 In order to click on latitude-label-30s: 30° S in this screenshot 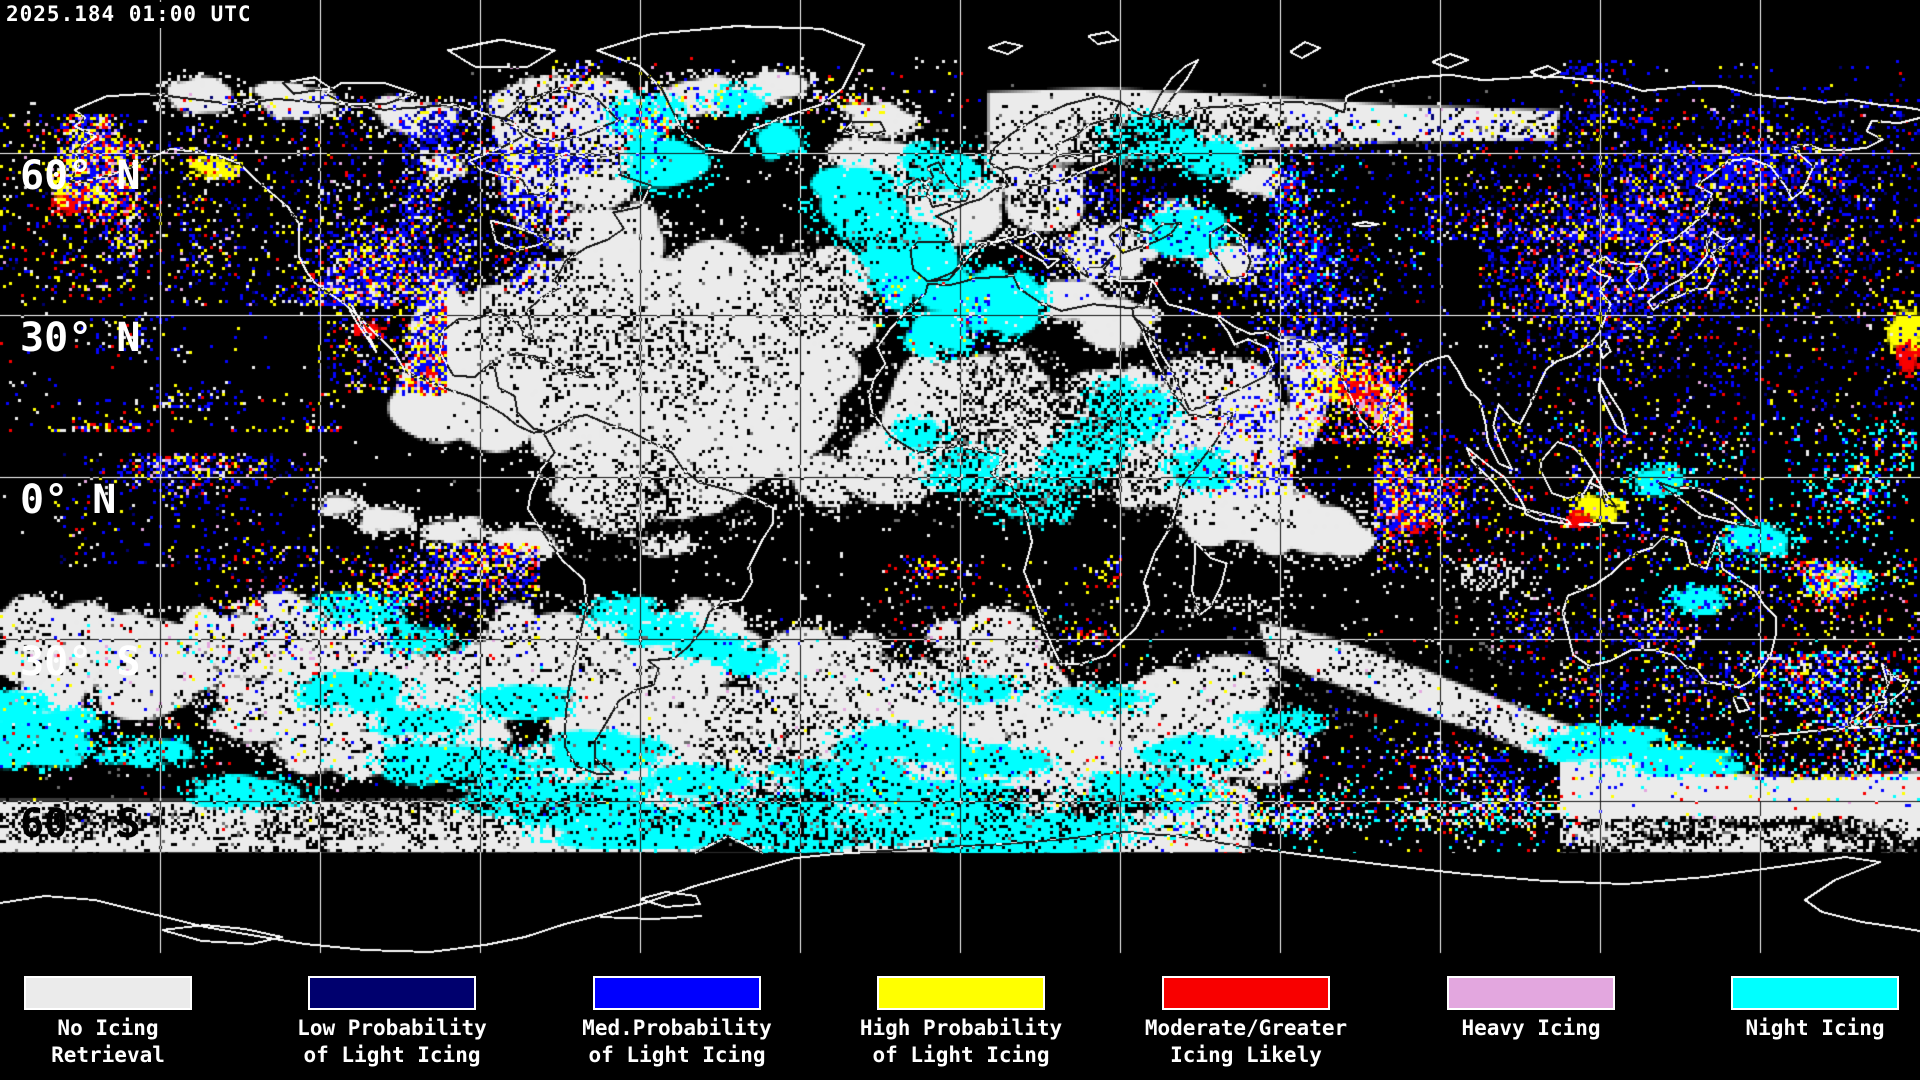, I will do `click(80, 662)`.